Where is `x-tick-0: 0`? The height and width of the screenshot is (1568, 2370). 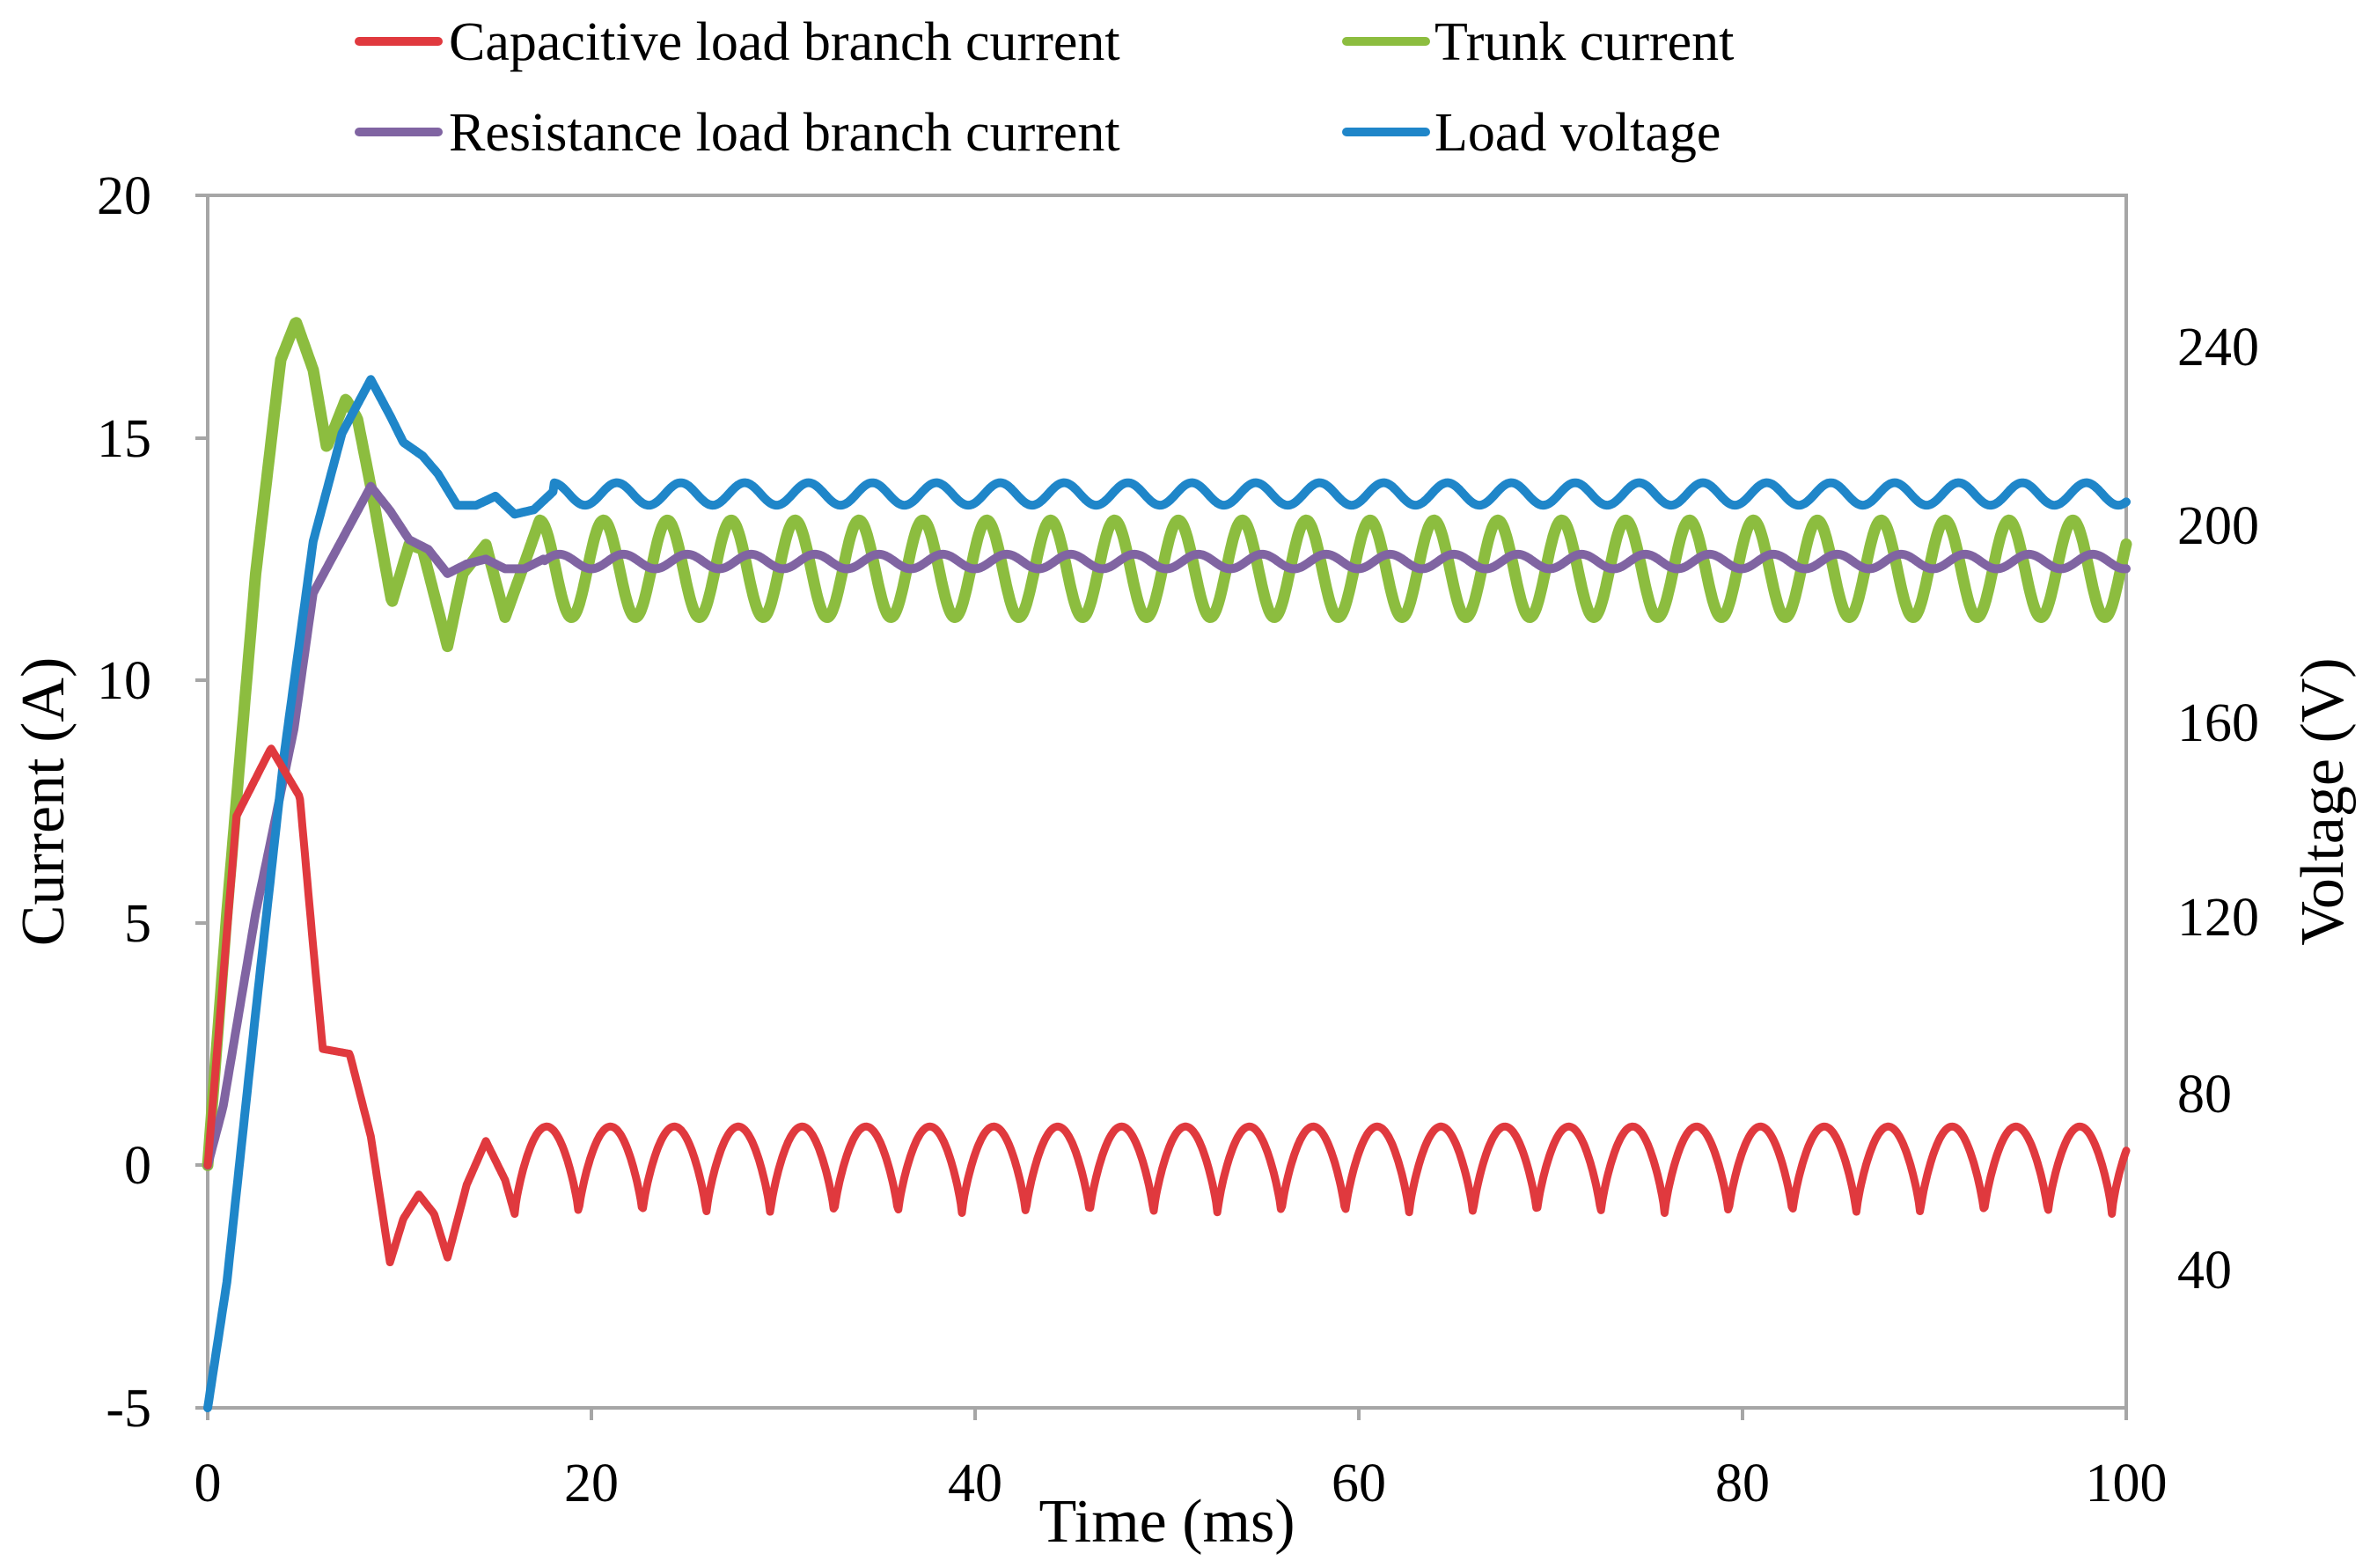 x-tick-0: 0 is located at coordinates (208, 1483).